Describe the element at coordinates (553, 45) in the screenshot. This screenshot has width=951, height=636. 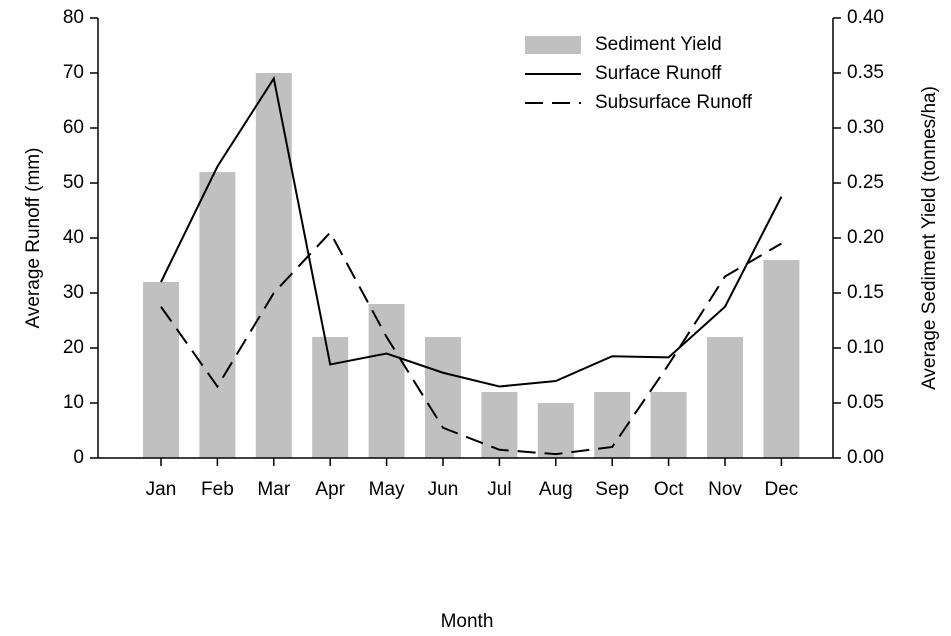
I see `legend-swatch` at that location.